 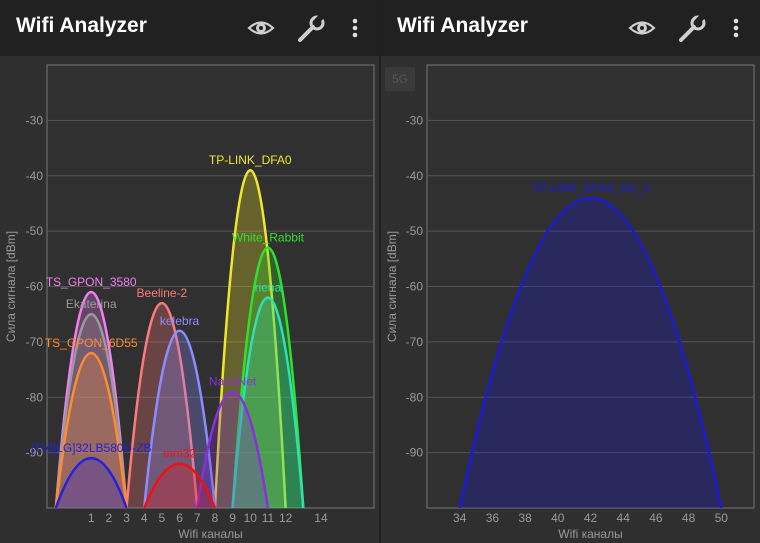 What do you see at coordinates (91, 518) in the screenshot?
I see `x-tick-label: 1` at bounding box center [91, 518].